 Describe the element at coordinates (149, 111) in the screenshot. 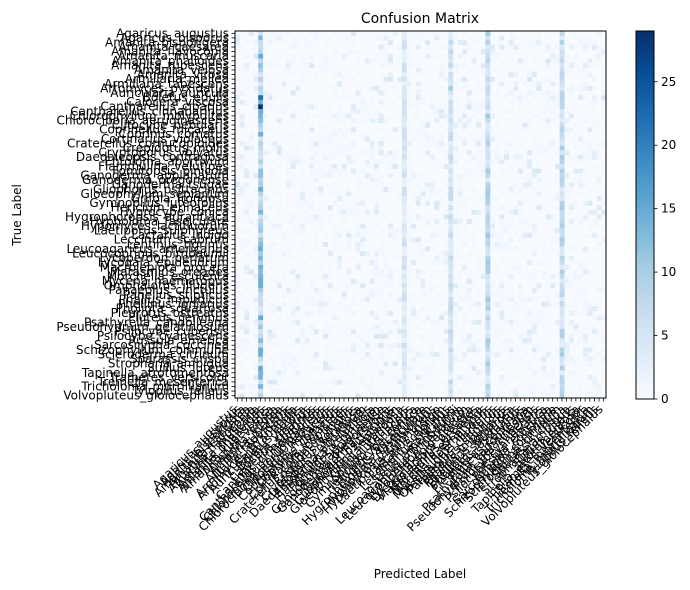

I see `y-tick-label: Cantharellus_cinnabarinus` at that location.